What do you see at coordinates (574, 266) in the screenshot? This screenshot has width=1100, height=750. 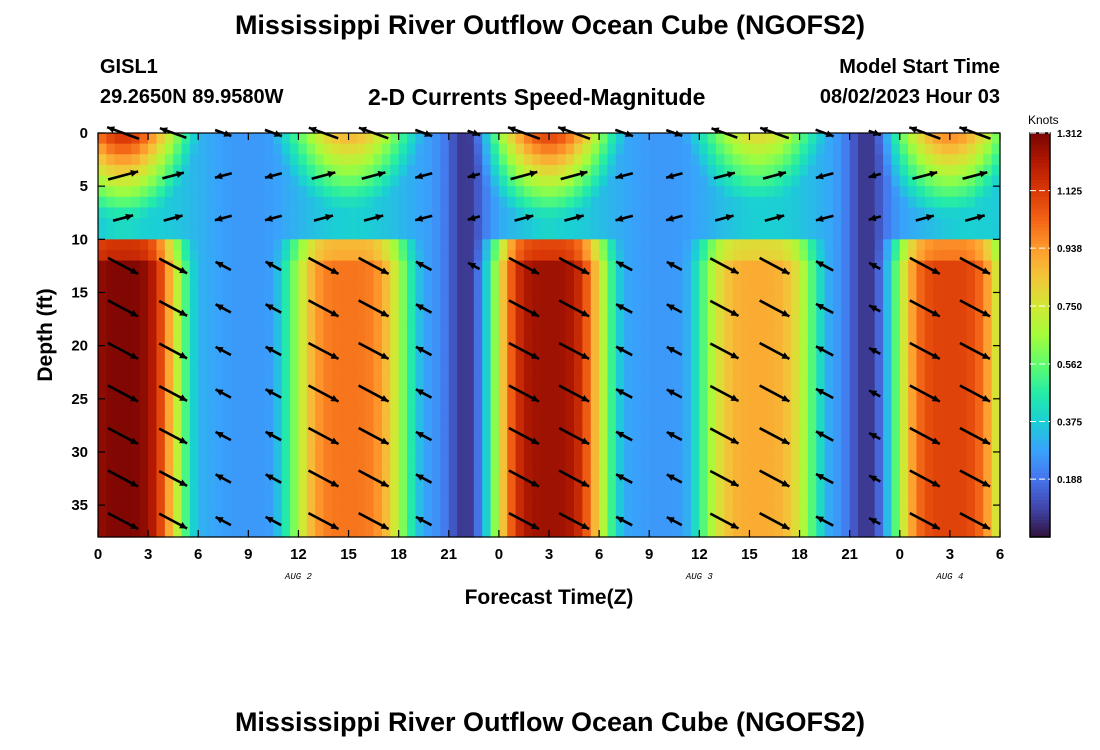 I see `current-vector` at bounding box center [574, 266].